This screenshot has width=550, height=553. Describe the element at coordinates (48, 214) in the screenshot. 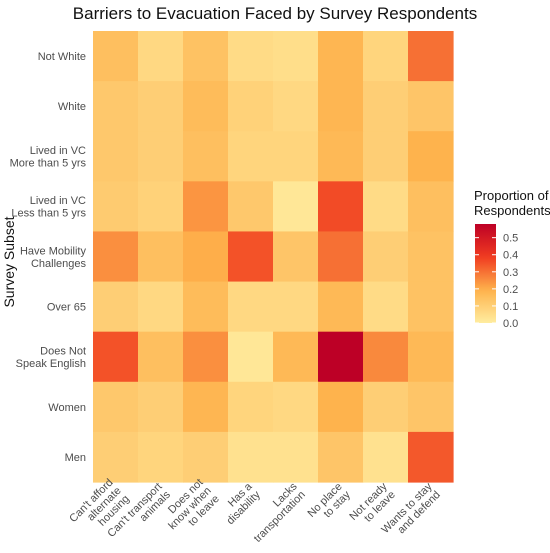

I see `y-tick-label: Less than 5 yrs` at that location.